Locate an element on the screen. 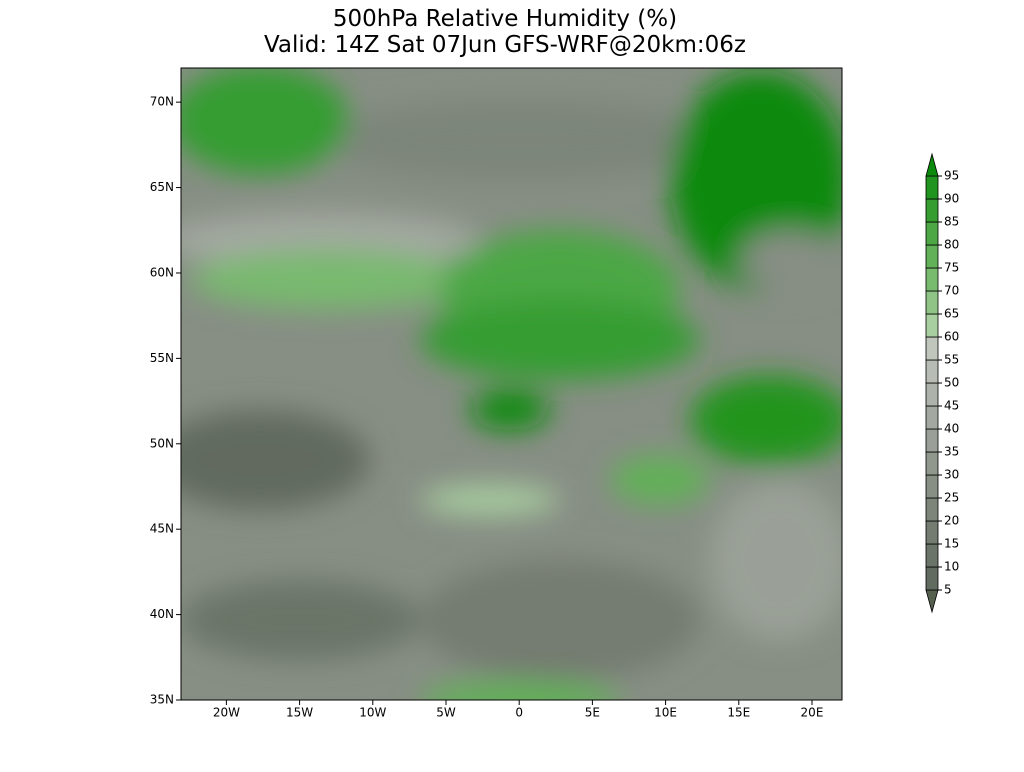  lon-tick-label: 15W is located at coordinates (299, 713).